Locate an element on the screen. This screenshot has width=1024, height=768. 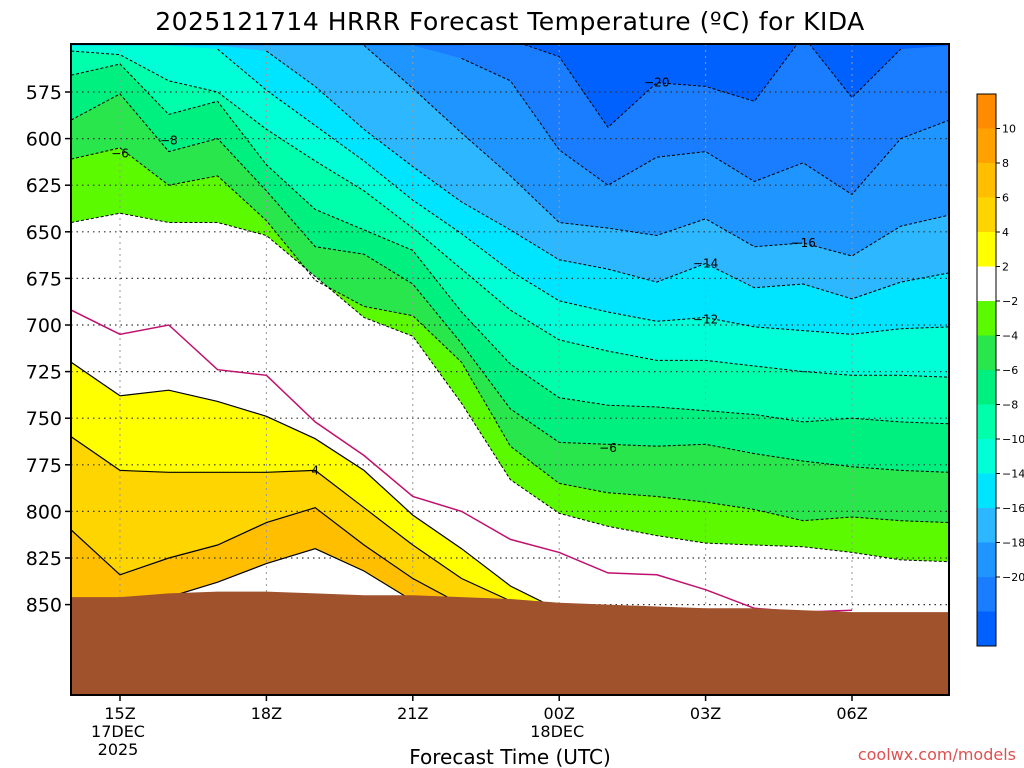
colorbar-label: 10 is located at coordinates (1009, 129).